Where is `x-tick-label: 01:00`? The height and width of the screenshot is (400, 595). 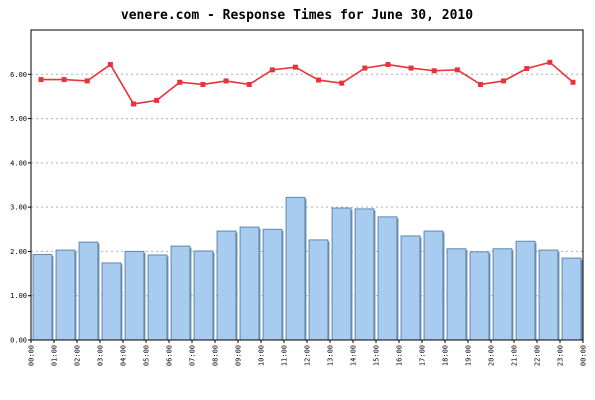
x-tick-label: 01:00 is located at coordinates (55, 355).